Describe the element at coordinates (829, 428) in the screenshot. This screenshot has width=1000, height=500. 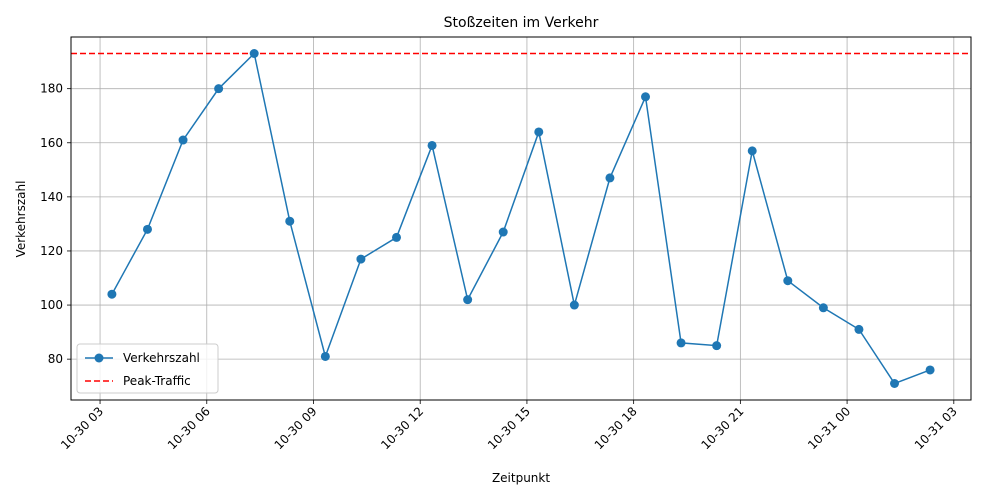
I see `x-tick-label: 10-31 00` at that location.